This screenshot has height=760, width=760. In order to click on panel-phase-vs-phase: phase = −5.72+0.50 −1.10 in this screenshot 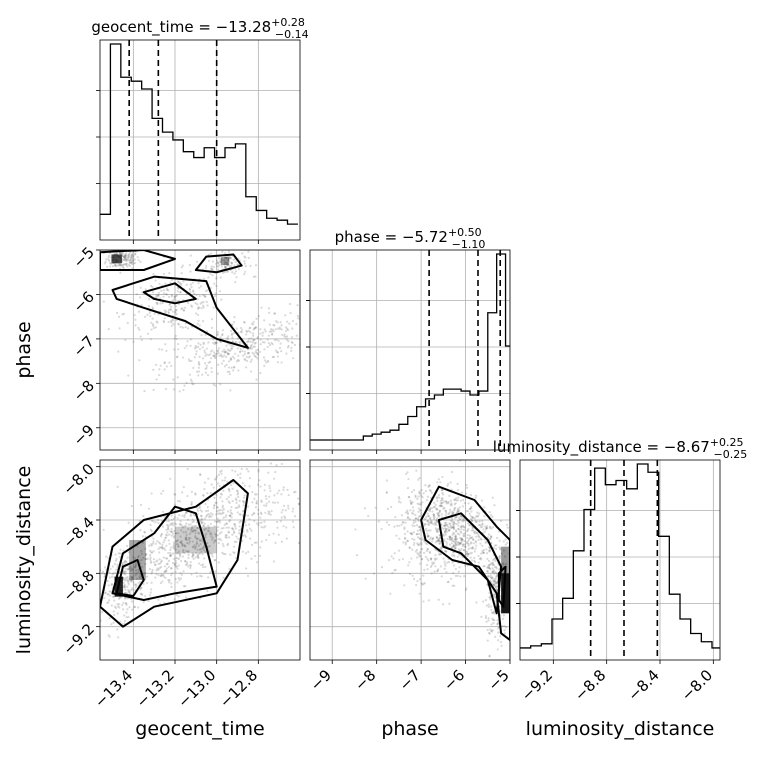, I will do `click(408, 340)`.